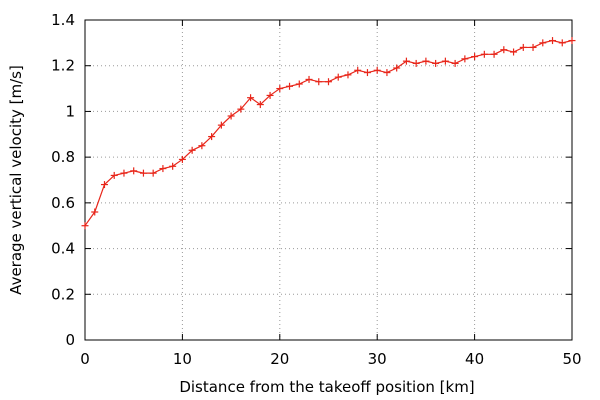  I want to click on y-tick-label: 0.4, so click(63, 249).